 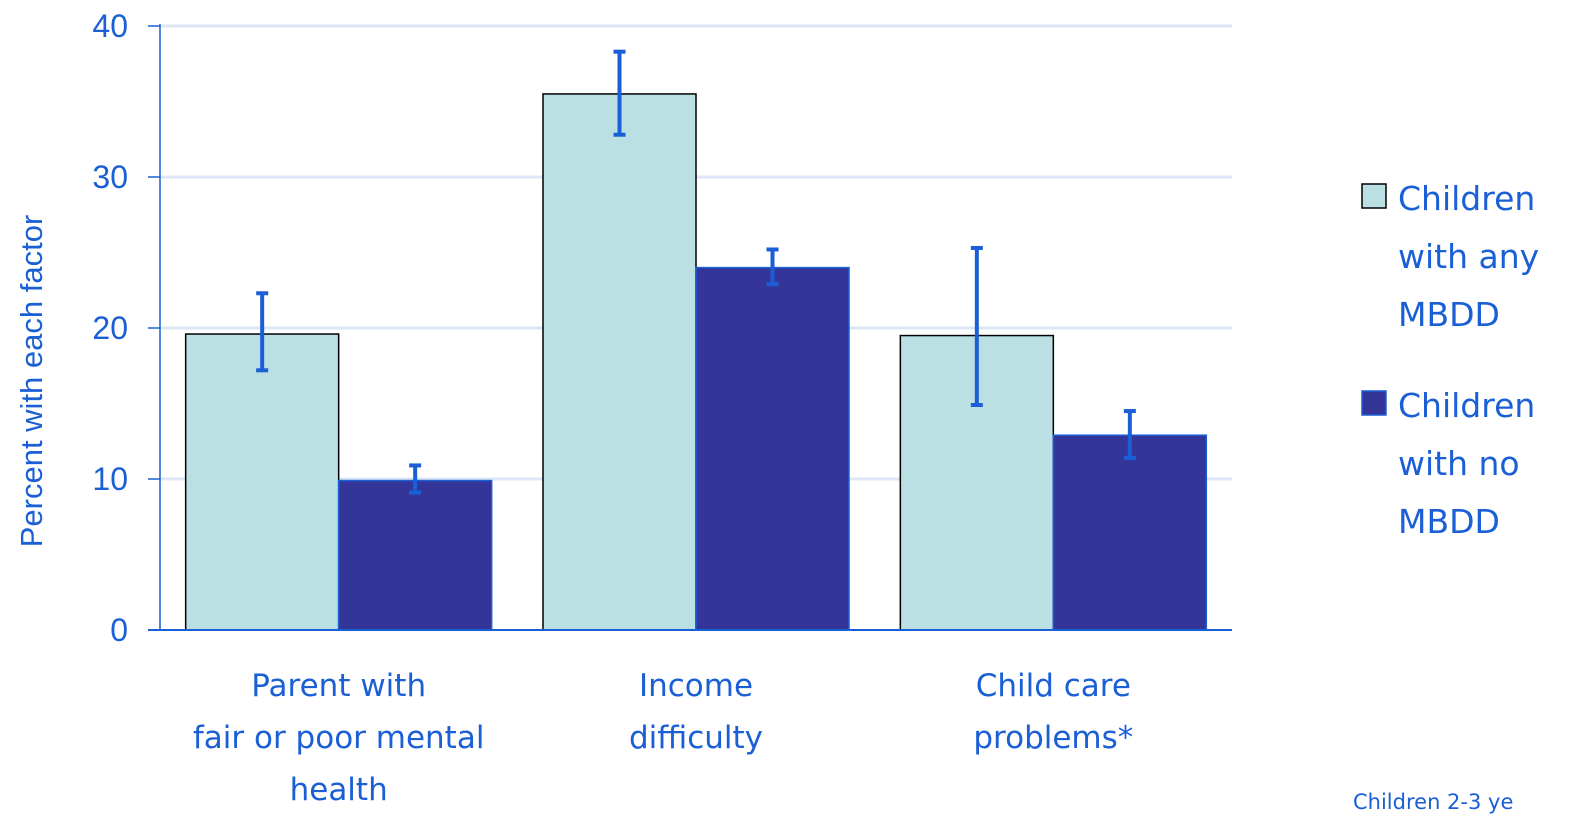 I want to click on y-tick-label: 10, so click(x=110, y=479).